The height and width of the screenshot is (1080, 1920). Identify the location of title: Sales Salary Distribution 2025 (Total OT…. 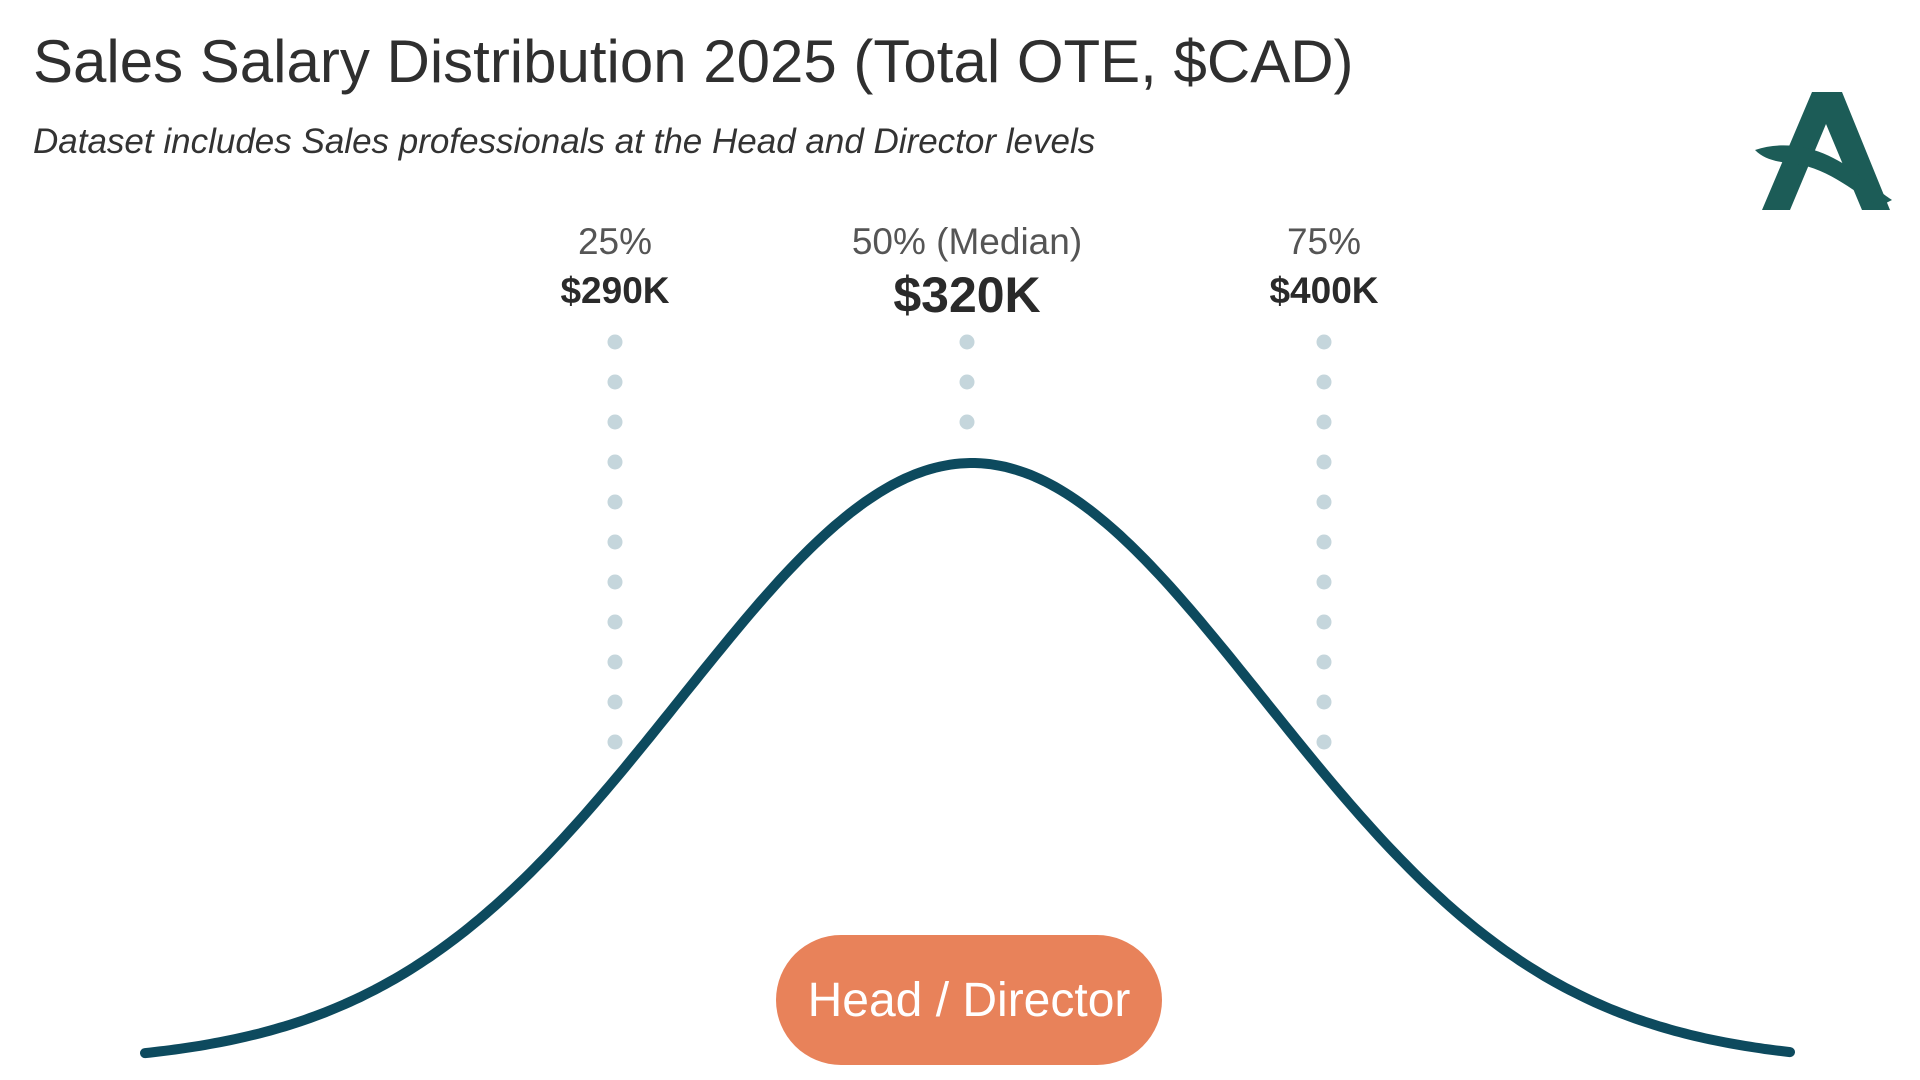
(693, 61).